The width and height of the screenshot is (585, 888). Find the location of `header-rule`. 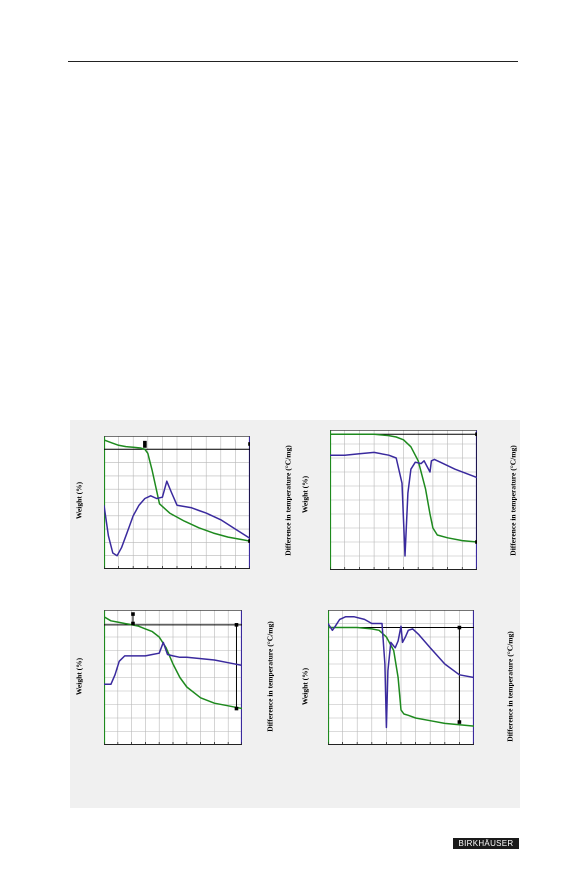

header-rule is located at coordinates (293, 61).